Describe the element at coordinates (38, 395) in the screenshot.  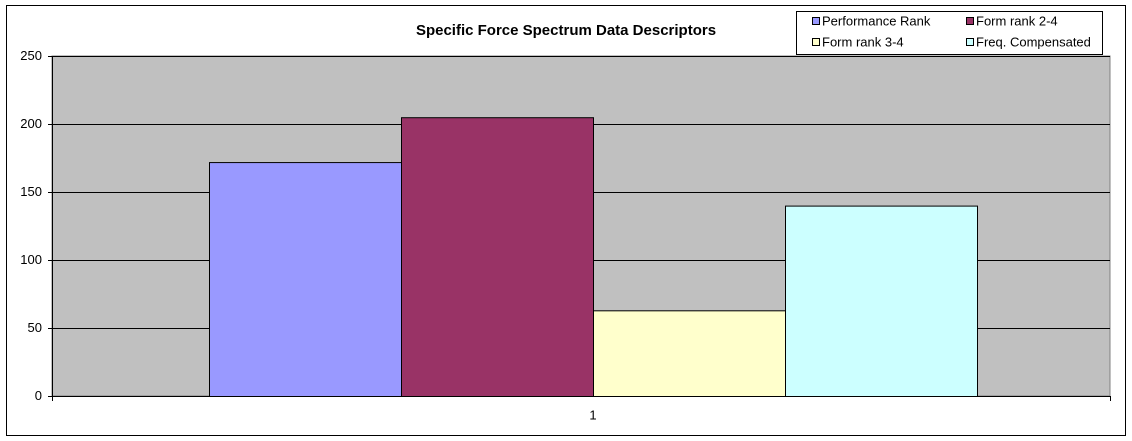
I see `y-tick-label: 0` at that location.